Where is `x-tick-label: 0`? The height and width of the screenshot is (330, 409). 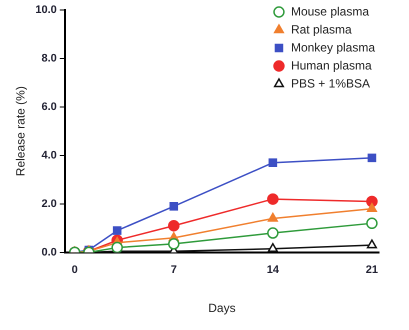 x-tick-label: 0 is located at coordinates (75, 270).